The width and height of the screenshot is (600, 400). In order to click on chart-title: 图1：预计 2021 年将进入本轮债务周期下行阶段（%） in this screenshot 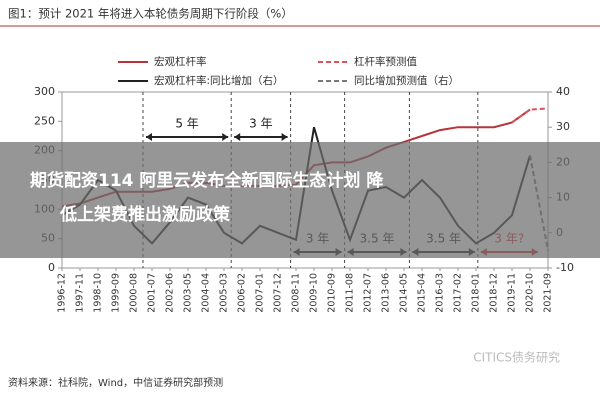, I will do `click(150, 14)`.